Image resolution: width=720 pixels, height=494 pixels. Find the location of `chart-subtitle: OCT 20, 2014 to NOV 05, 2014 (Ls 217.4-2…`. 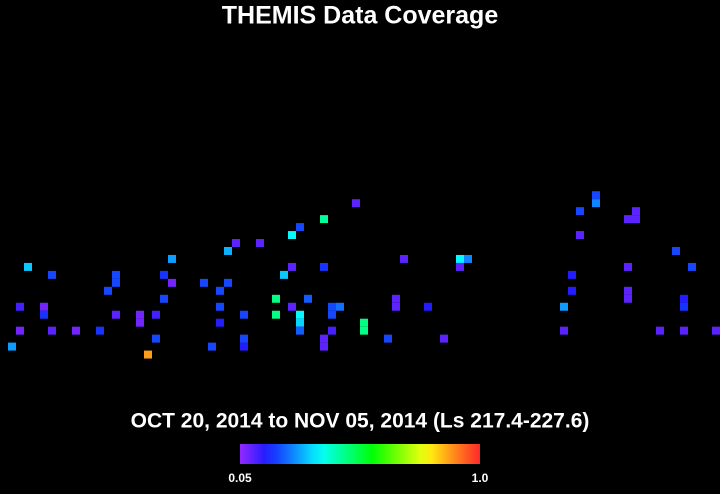

chart-subtitle: OCT 20, 2014 to NOV 05, 2014 (Ls 217.4-2… is located at coordinates (360, 421).